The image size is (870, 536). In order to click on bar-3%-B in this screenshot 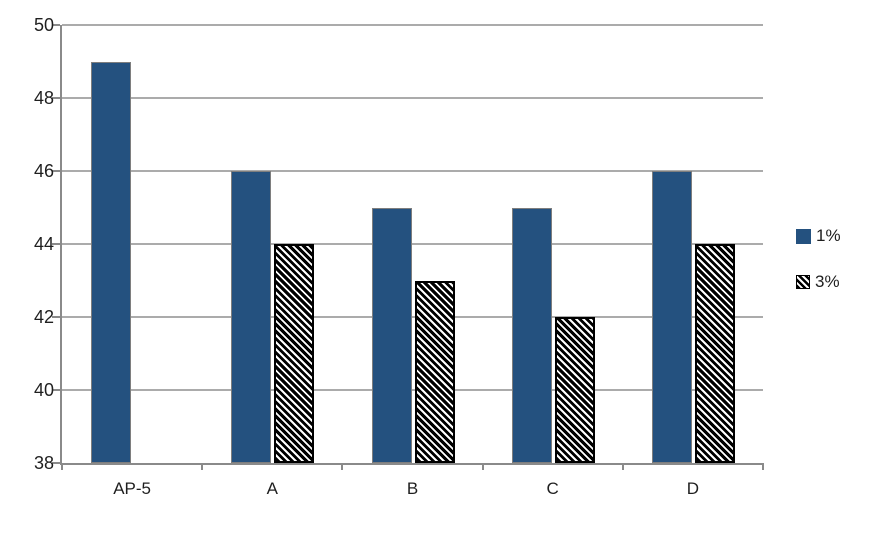, I will do `click(434, 371)`.